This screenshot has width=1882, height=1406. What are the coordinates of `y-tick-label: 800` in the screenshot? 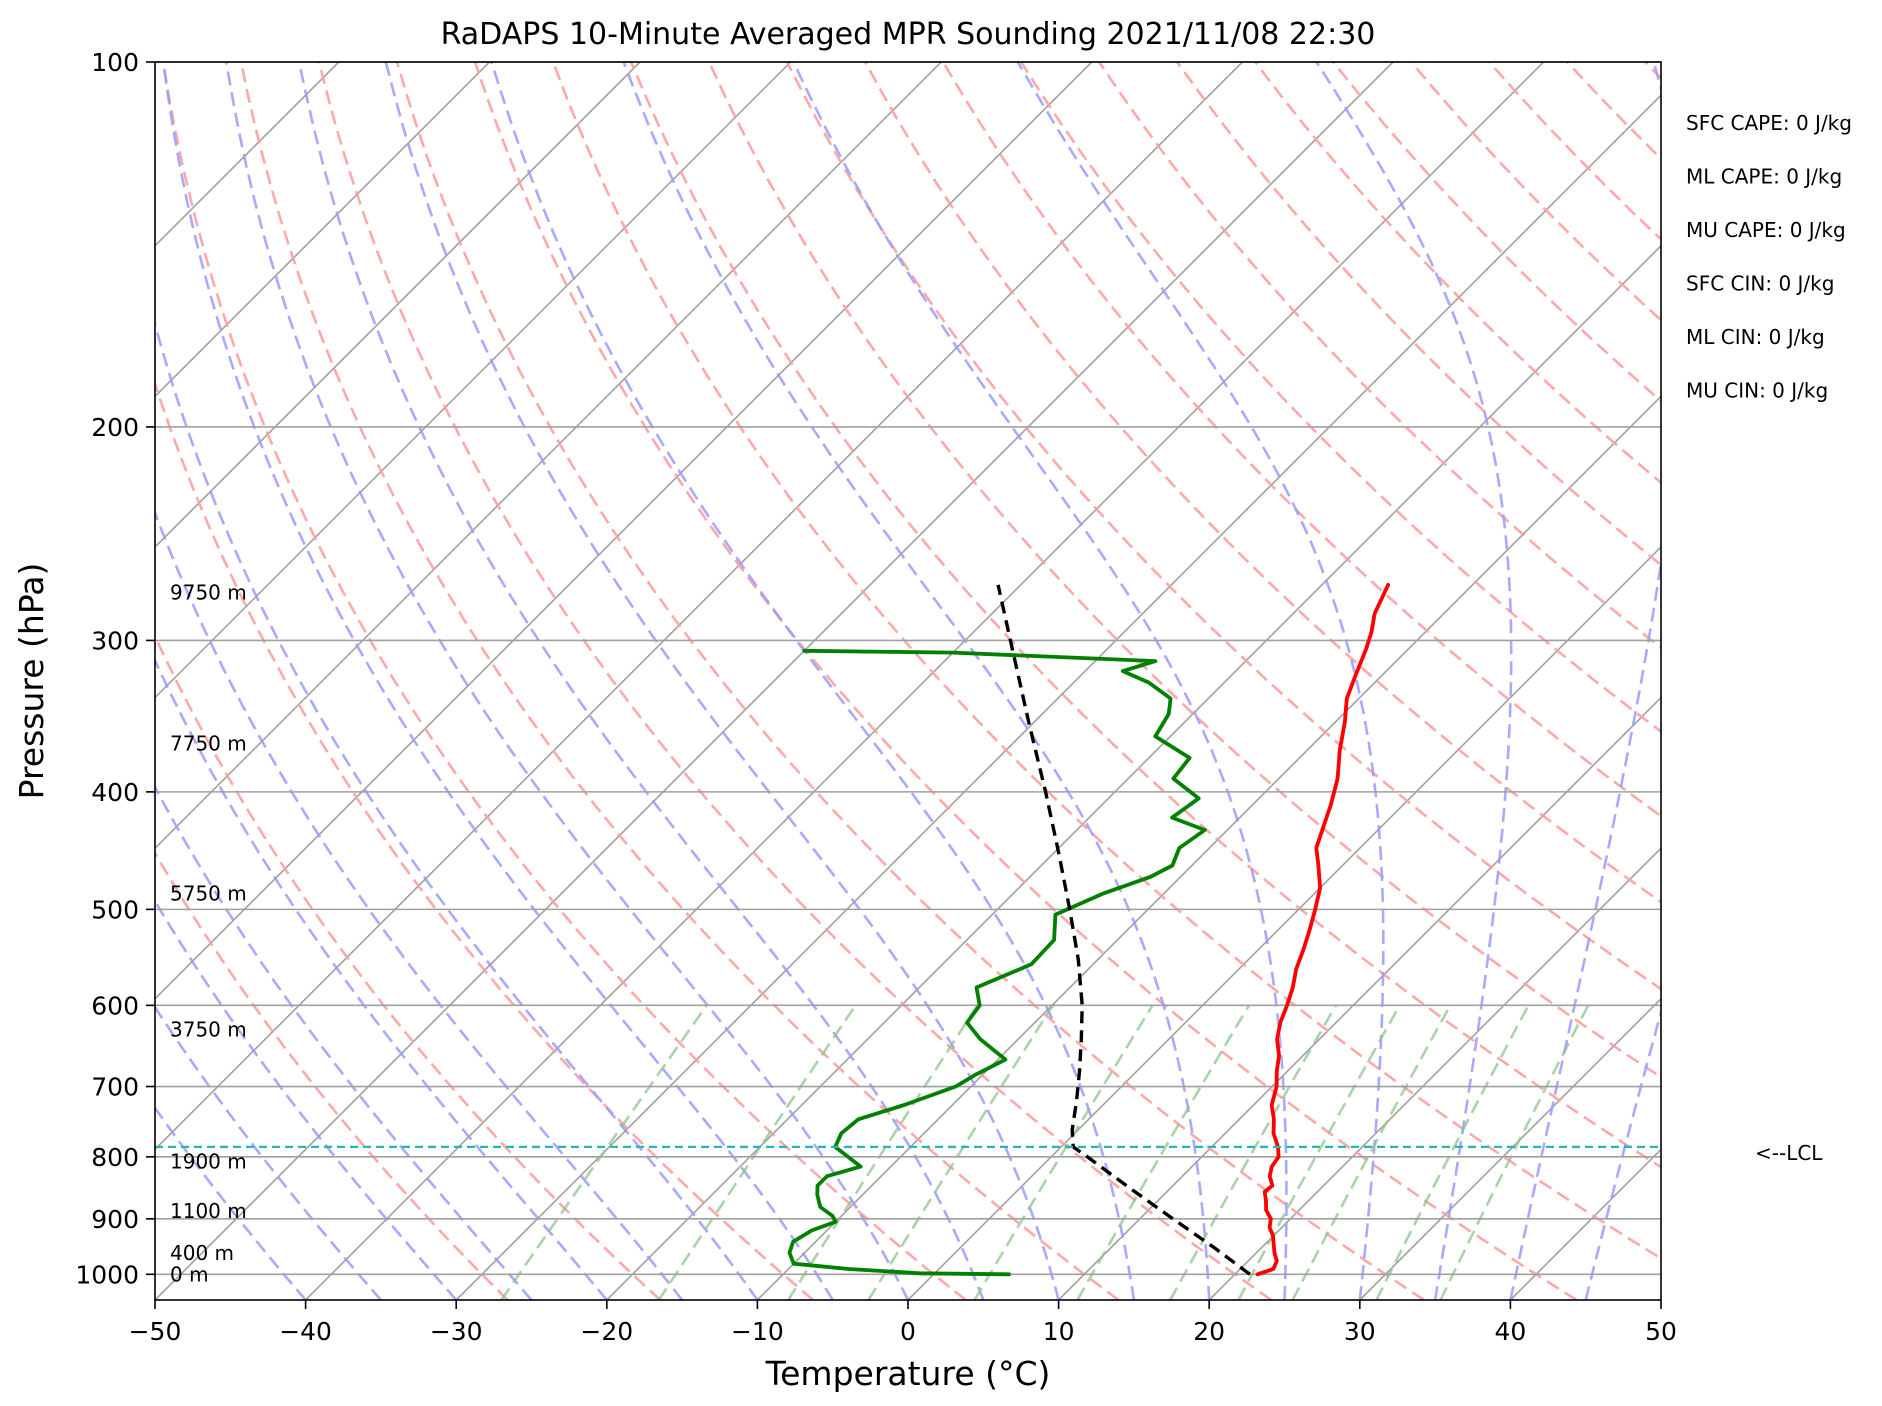 It's located at (115, 1157).